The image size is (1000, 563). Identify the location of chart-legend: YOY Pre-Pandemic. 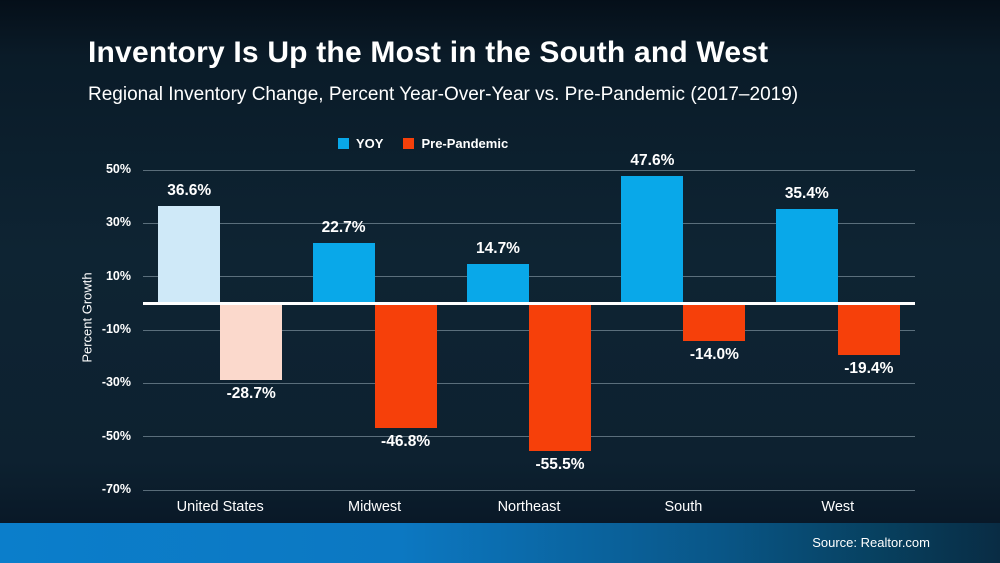
(423, 143).